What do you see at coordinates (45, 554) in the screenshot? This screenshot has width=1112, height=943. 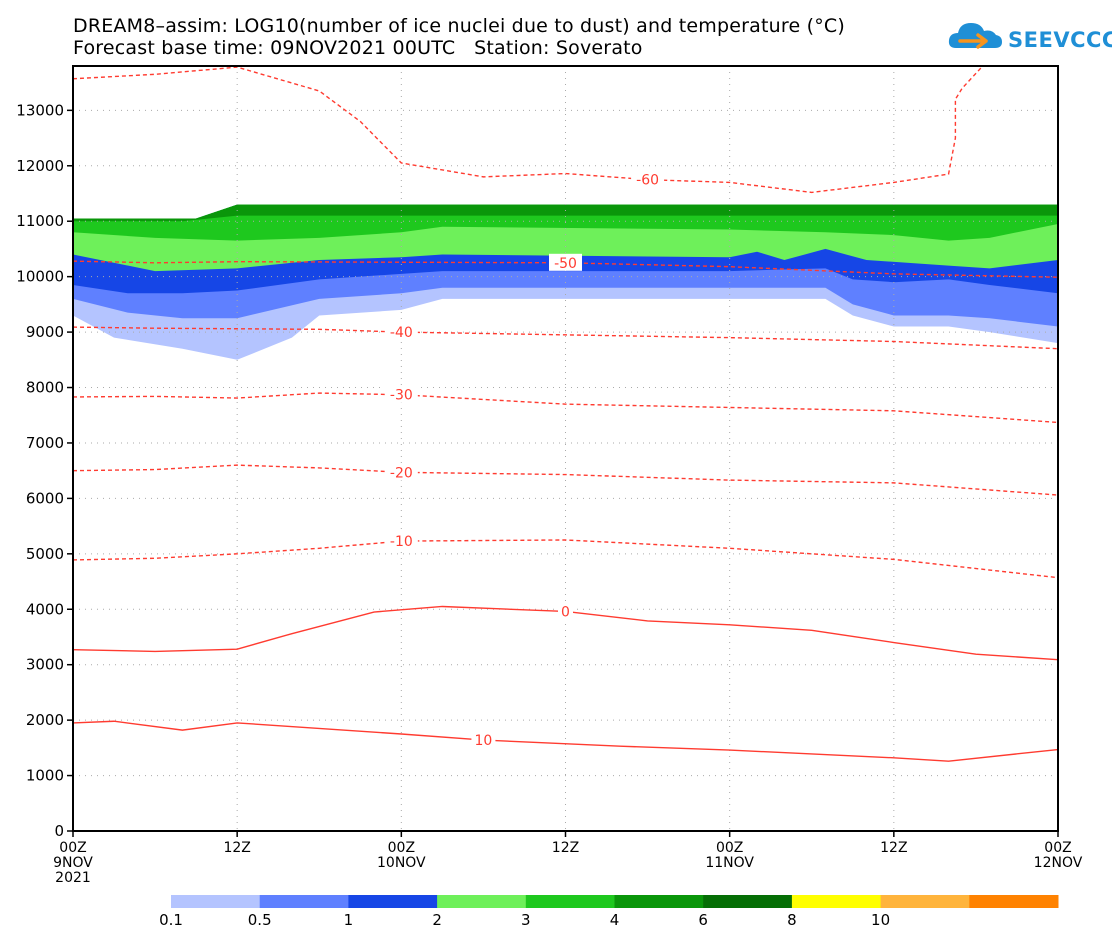 I see `y-tick-label: 5000` at bounding box center [45, 554].